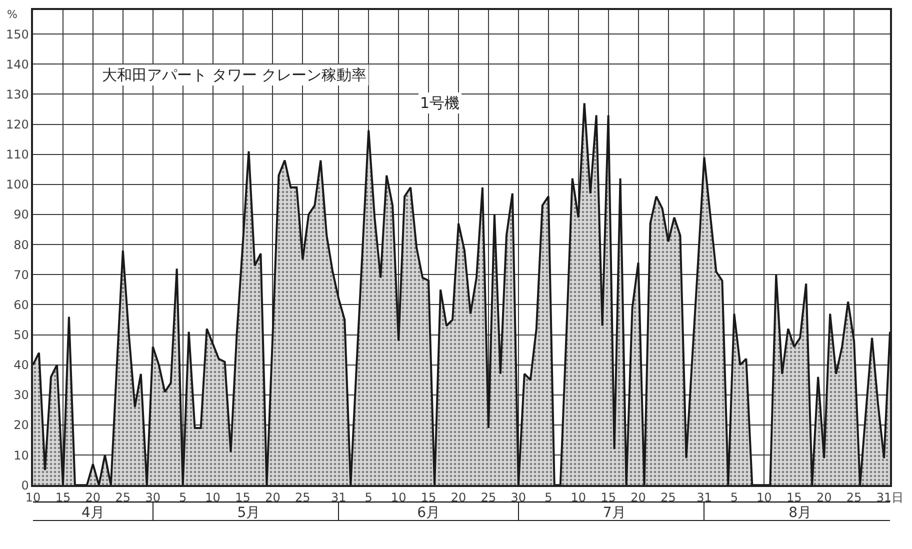 The image size is (912, 549). What do you see at coordinates (17, 185) in the screenshot?
I see `y-tick-label: 100` at bounding box center [17, 185].